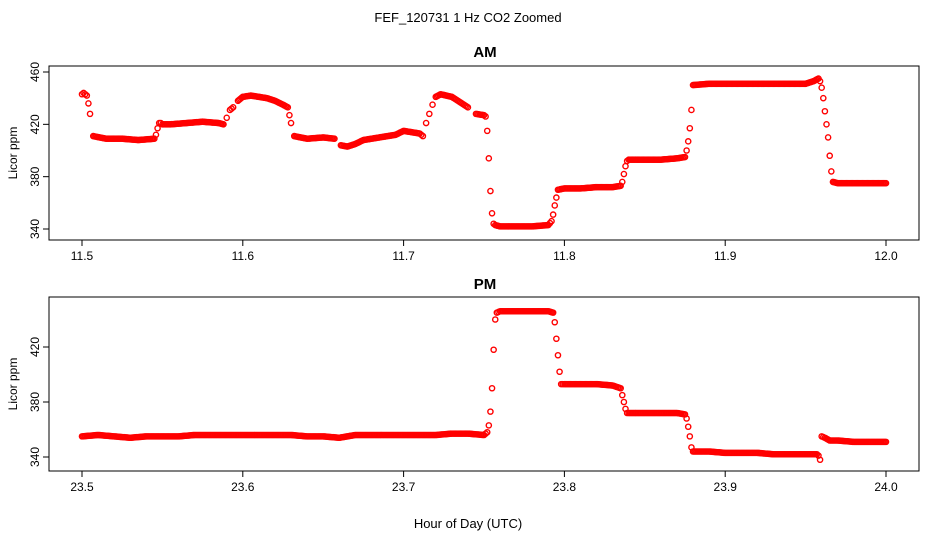  Describe the element at coordinates (35, 176) in the screenshot. I see `am-y-tick-label: 380` at that location.